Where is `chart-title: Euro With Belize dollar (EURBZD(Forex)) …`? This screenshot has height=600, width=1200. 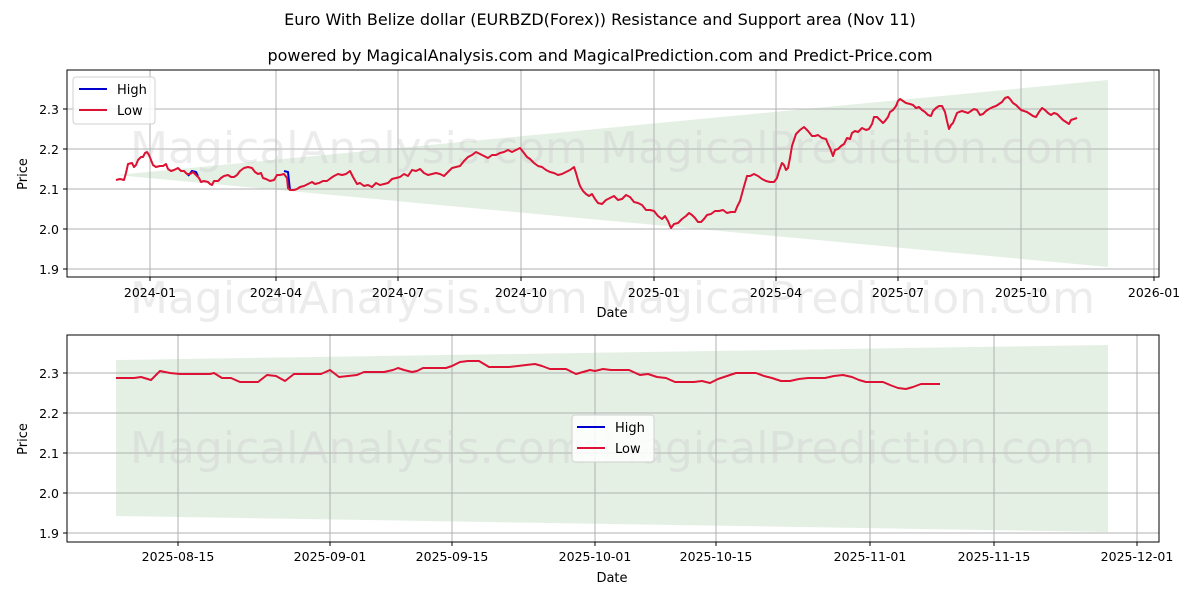
chart-title: Euro With Belize dollar (EURBZD(Forex)) … is located at coordinates (600, 19).